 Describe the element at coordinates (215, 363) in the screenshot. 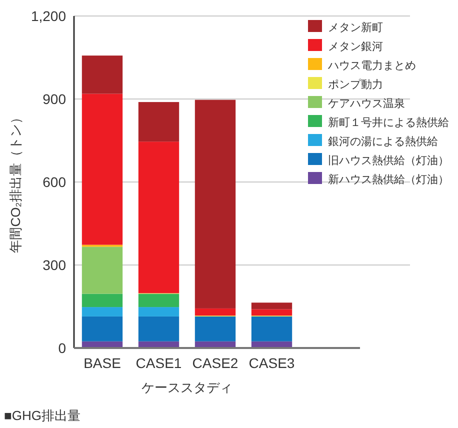

I see `x-tick-label: CASE2` at that location.